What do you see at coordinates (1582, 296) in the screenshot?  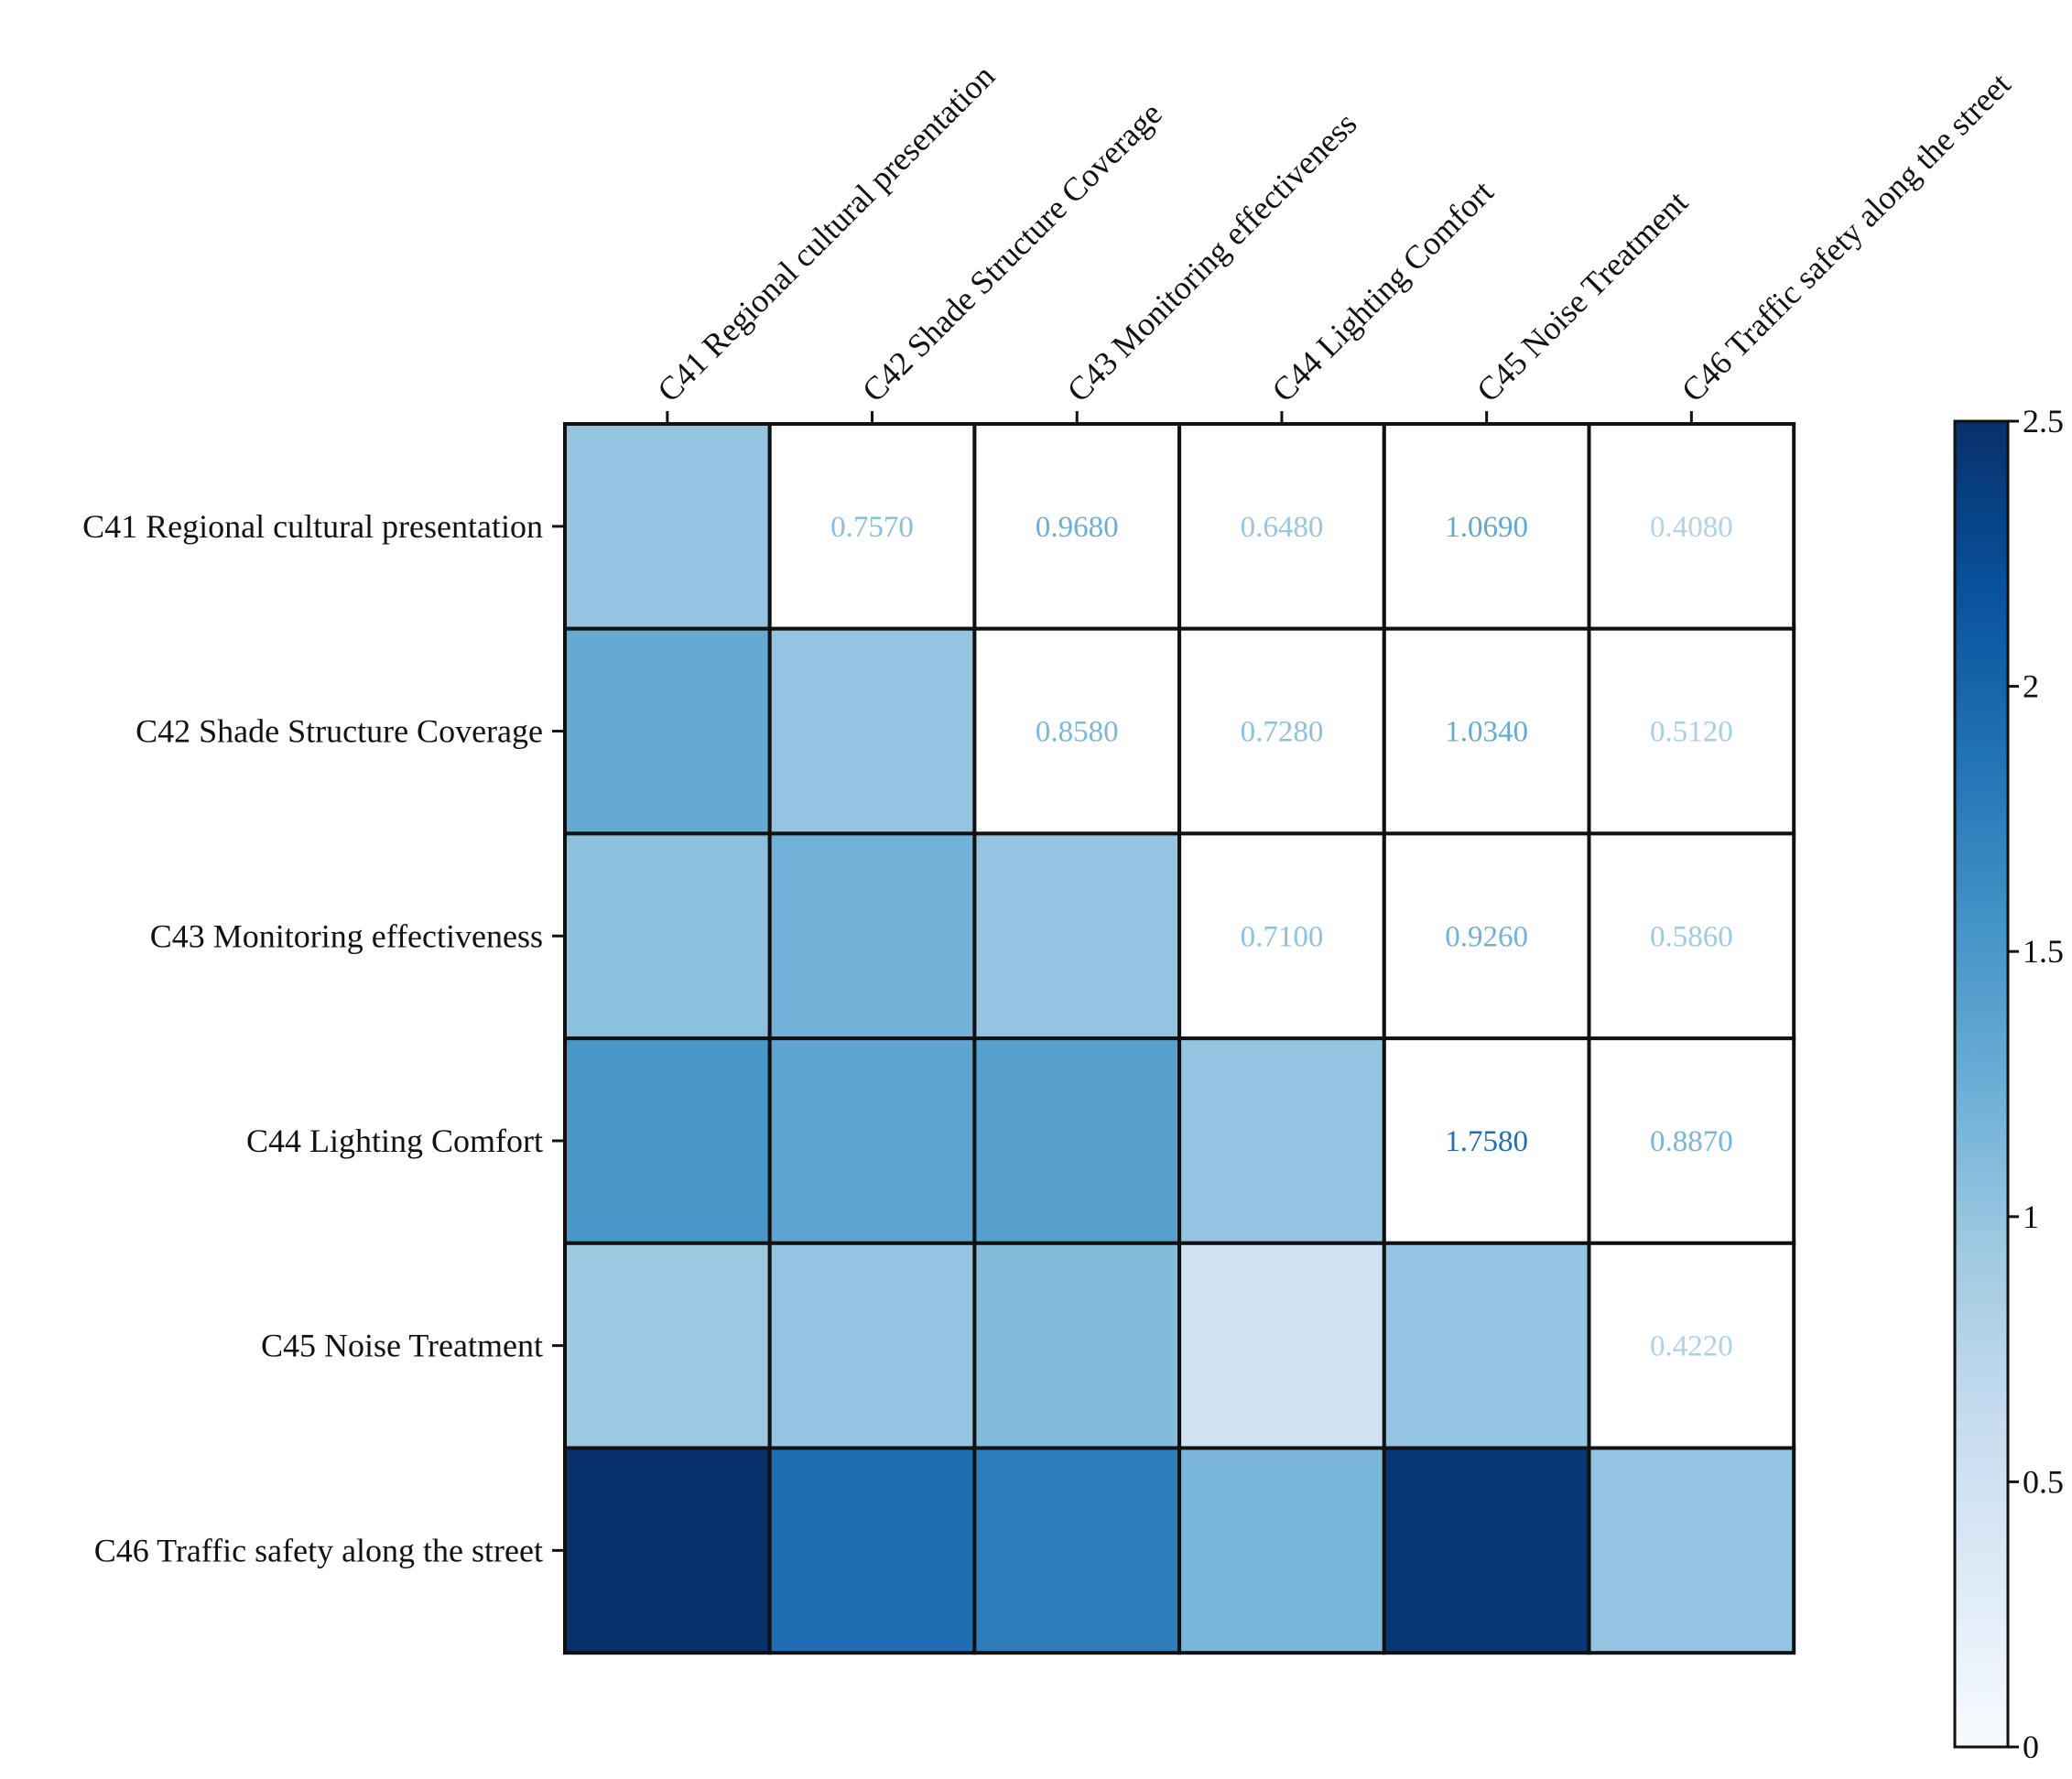 I see `col-label-5: C45 Noise Treatment` at bounding box center [1582, 296].